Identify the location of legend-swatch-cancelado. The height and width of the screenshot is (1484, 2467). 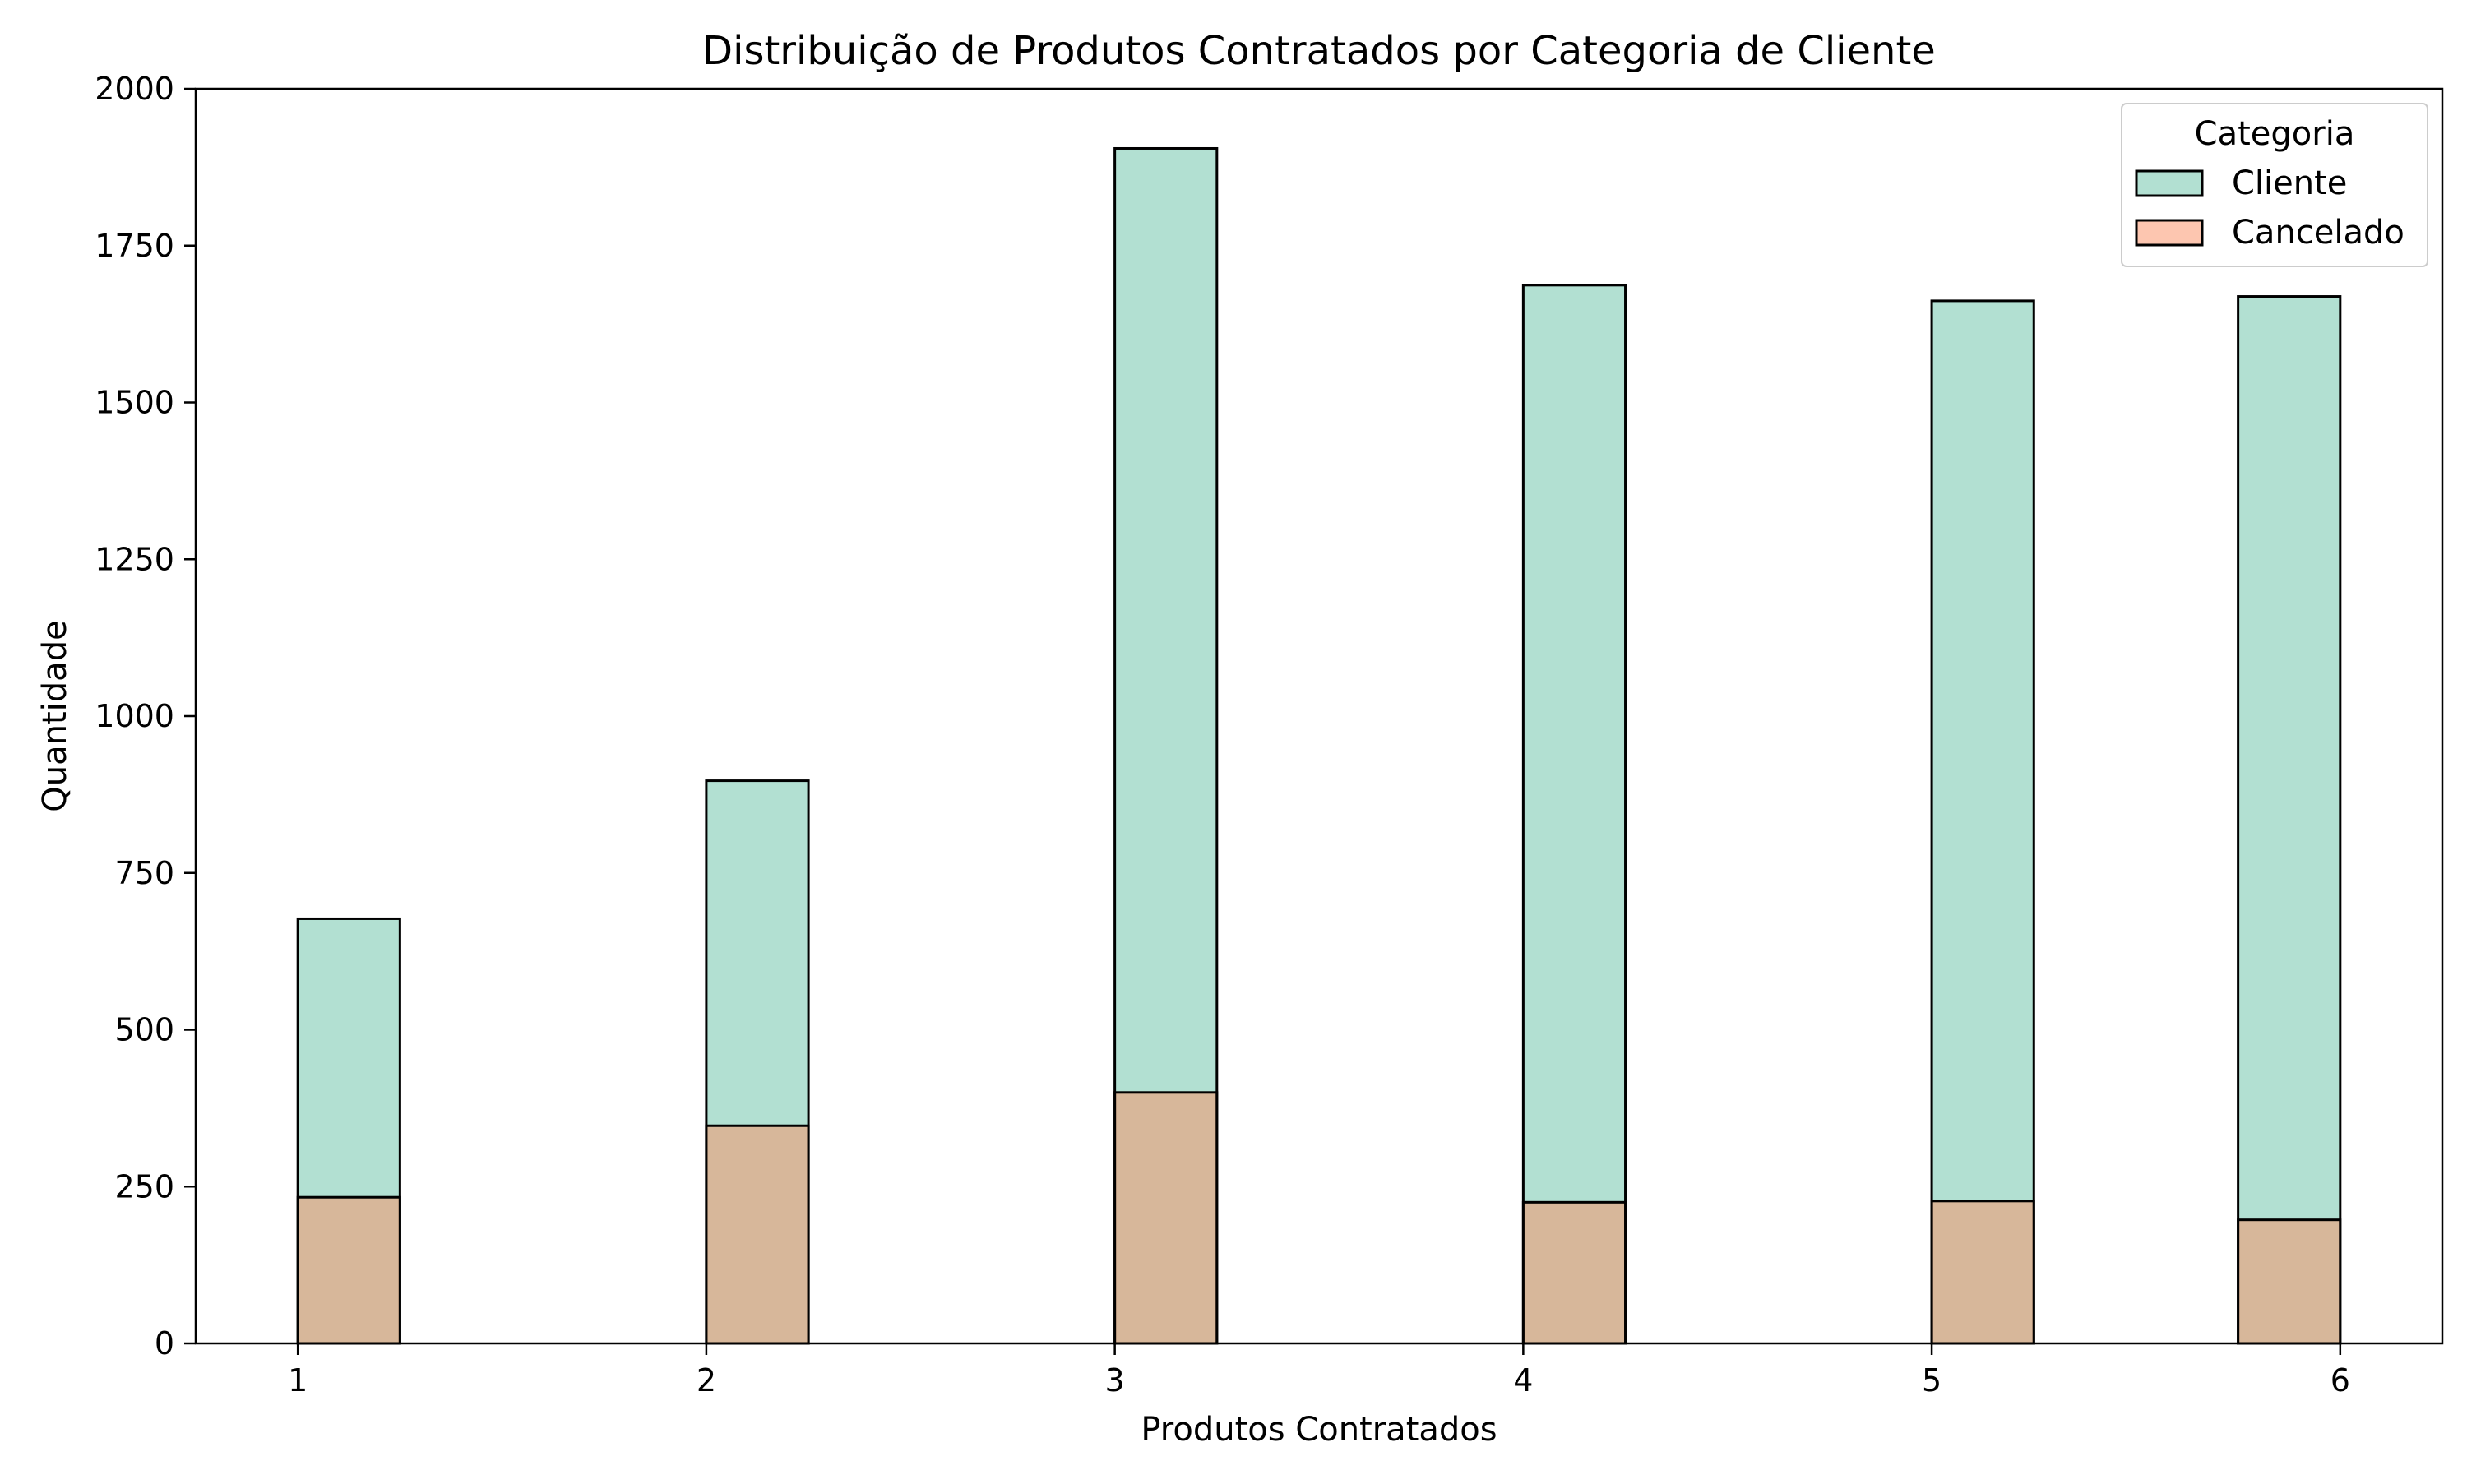
(2170, 233).